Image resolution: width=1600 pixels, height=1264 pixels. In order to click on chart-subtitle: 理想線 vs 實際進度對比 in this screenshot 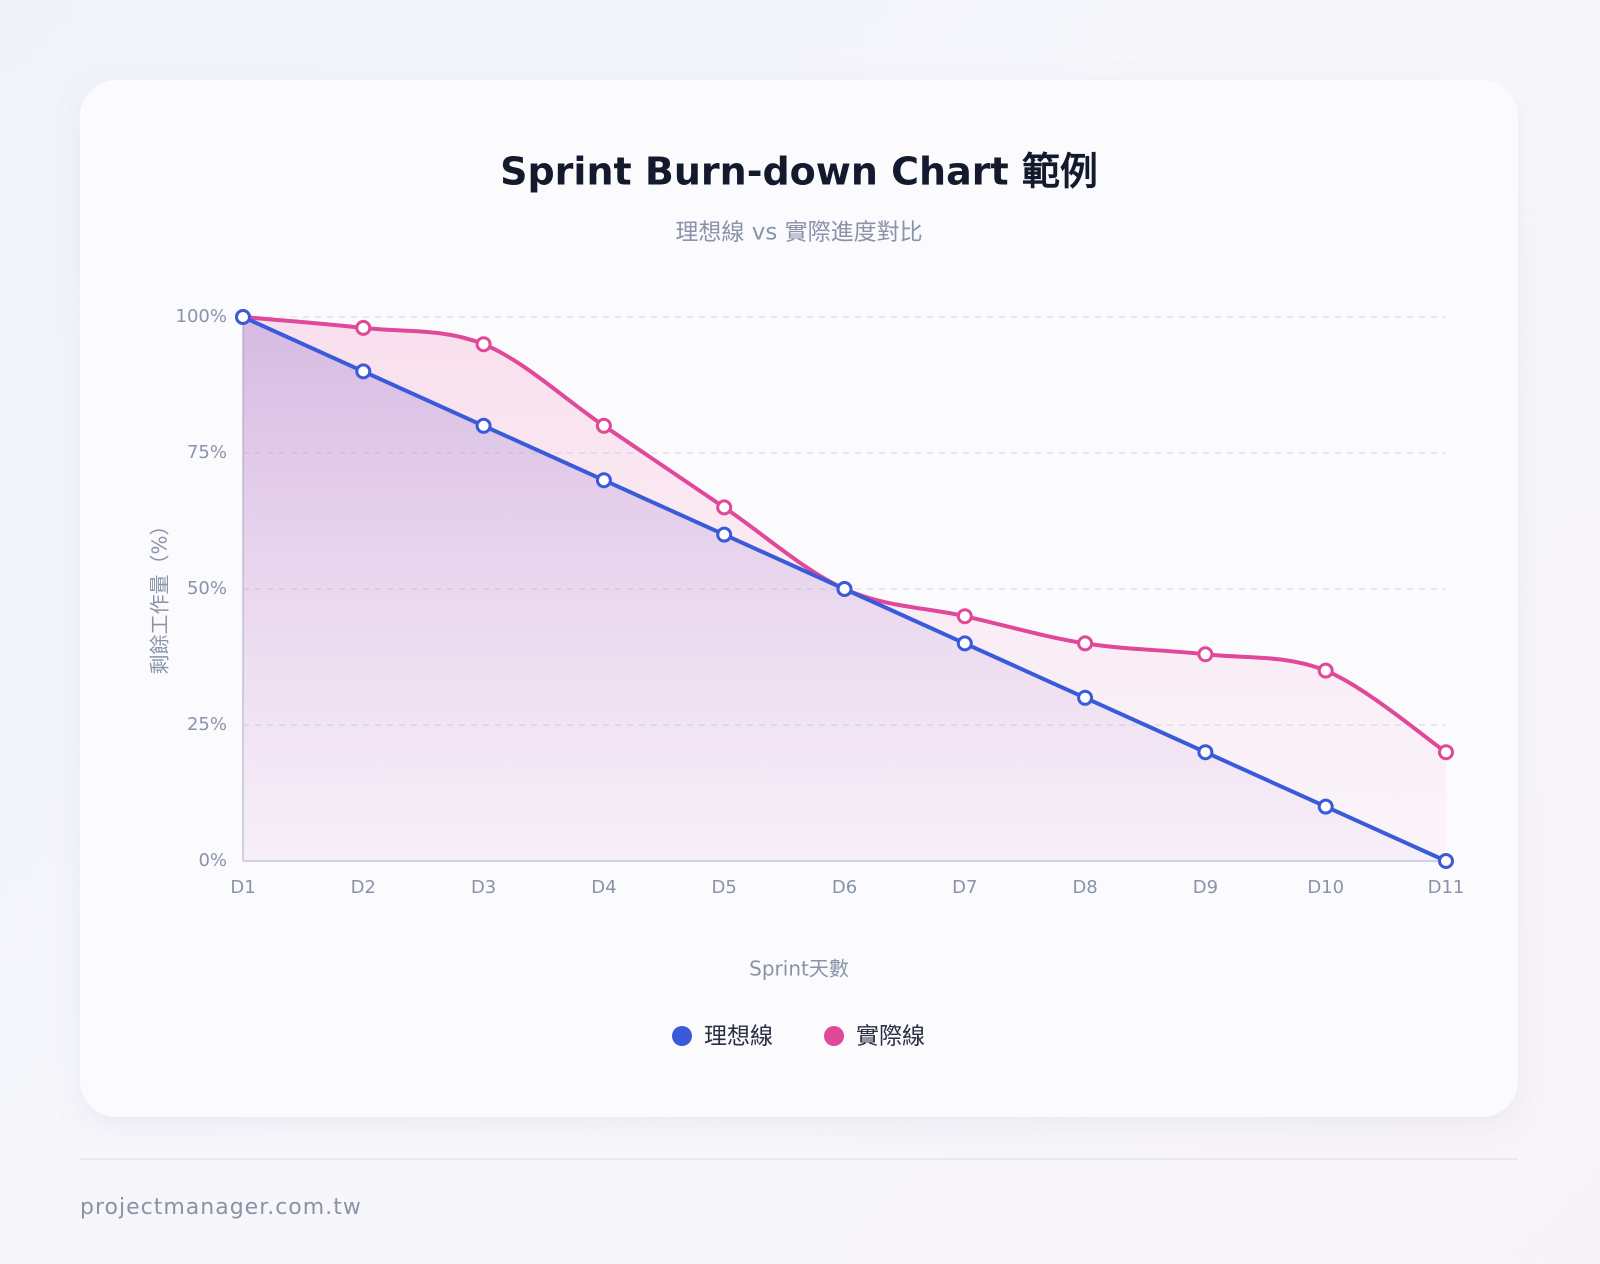, I will do `click(798, 233)`.